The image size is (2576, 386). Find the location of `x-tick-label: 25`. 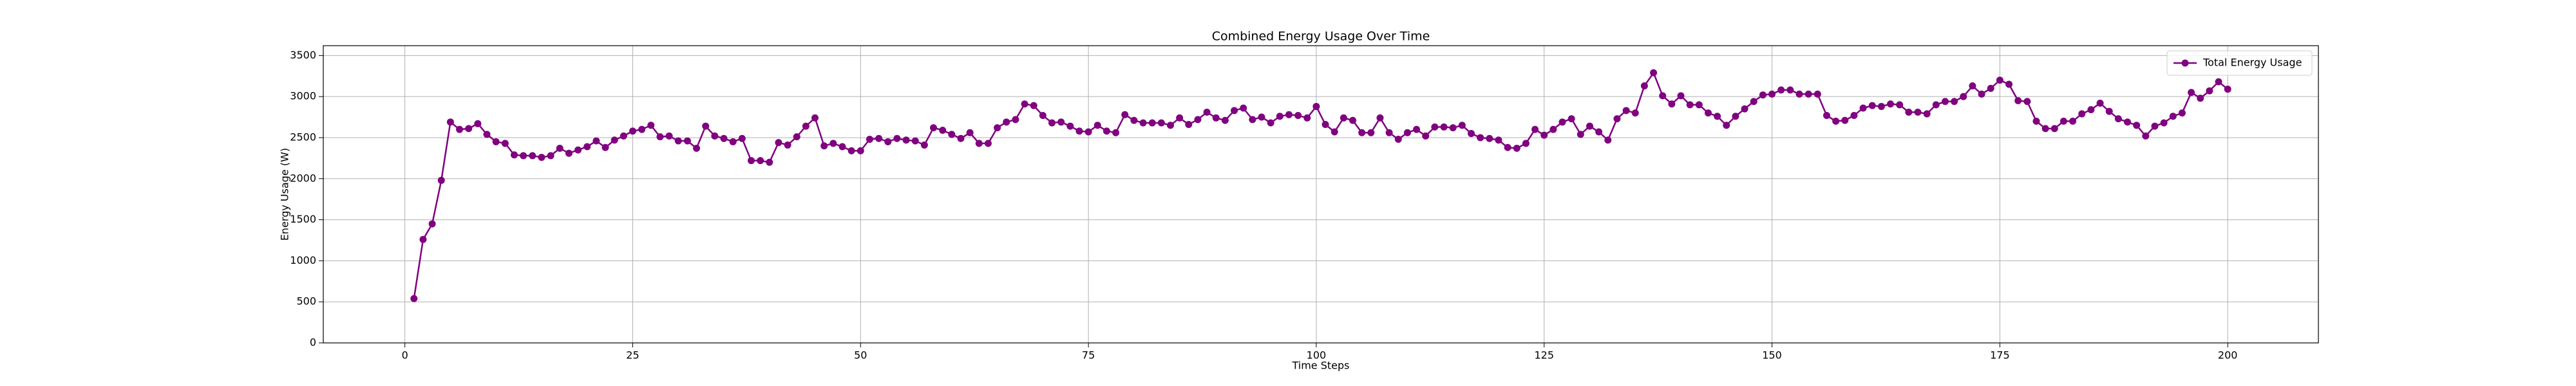

x-tick-label: 25 is located at coordinates (633, 355).